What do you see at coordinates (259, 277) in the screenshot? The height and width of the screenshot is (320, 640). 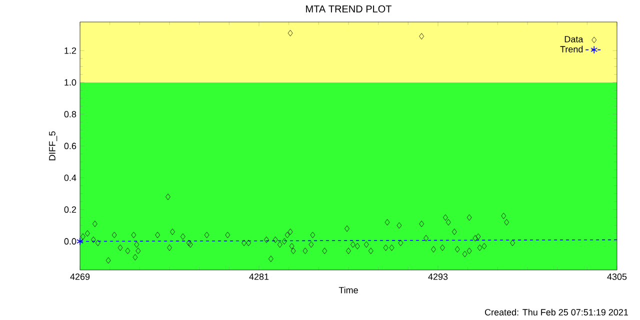 I see `x-tick-label: 4281` at bounding box center [259, 277].